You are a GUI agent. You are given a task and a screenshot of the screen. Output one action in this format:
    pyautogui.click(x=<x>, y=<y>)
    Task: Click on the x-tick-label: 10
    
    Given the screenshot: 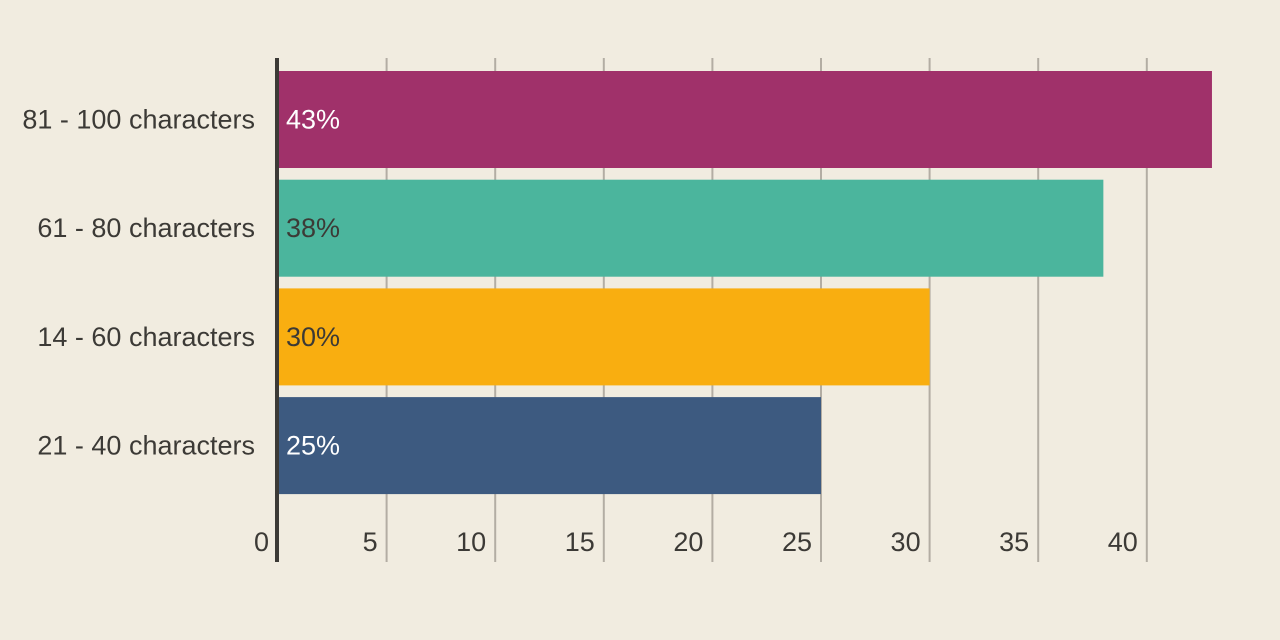 What is the action you would take?
    pyautogui.click(x=471, y=542)
    